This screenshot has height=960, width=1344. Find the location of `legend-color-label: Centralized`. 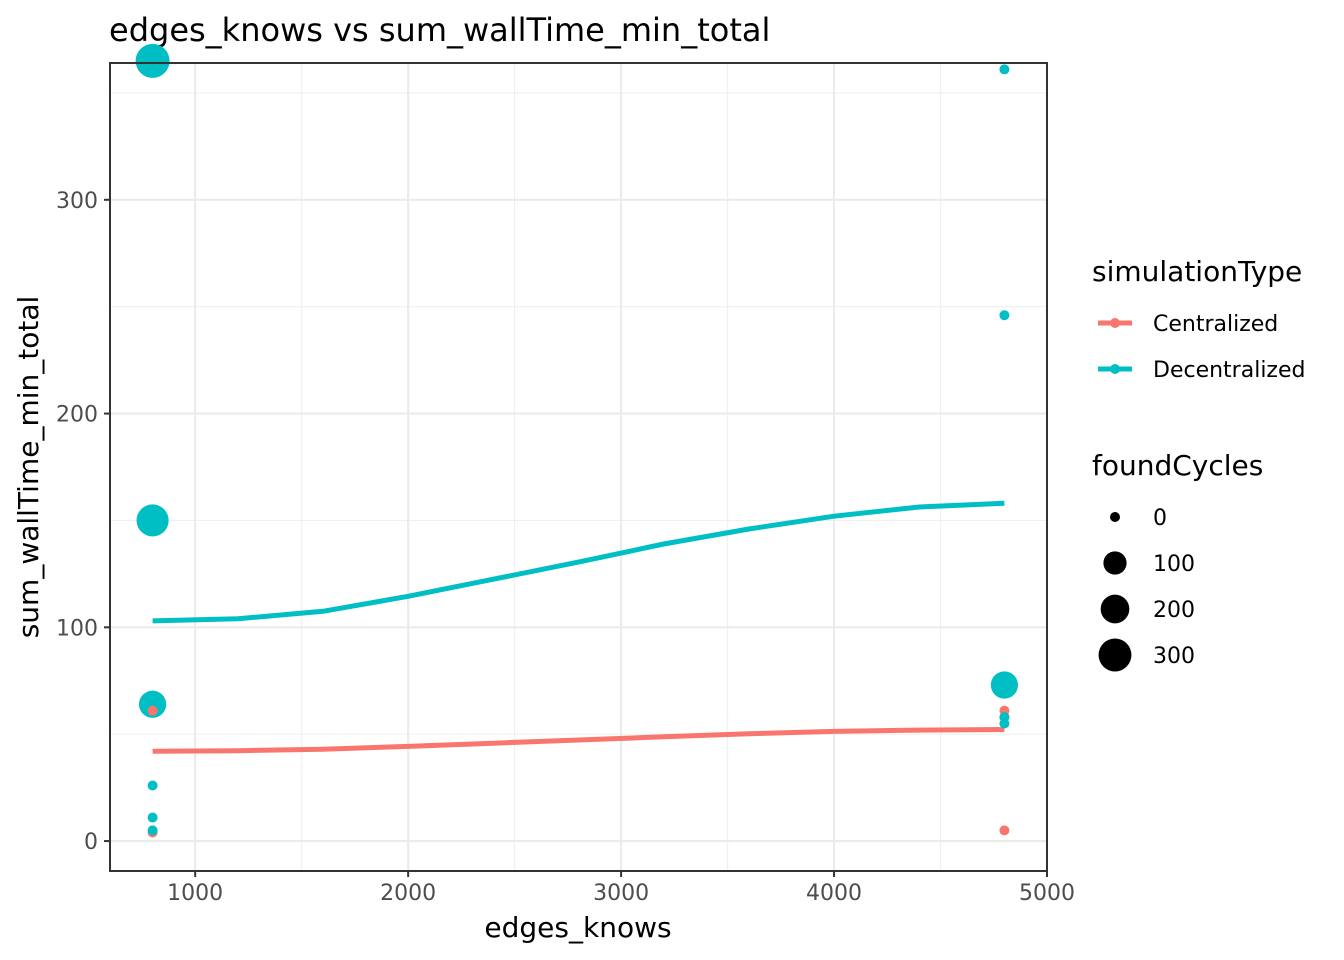

legend-color-label: Centralized is located at coordinates (1215, 324).